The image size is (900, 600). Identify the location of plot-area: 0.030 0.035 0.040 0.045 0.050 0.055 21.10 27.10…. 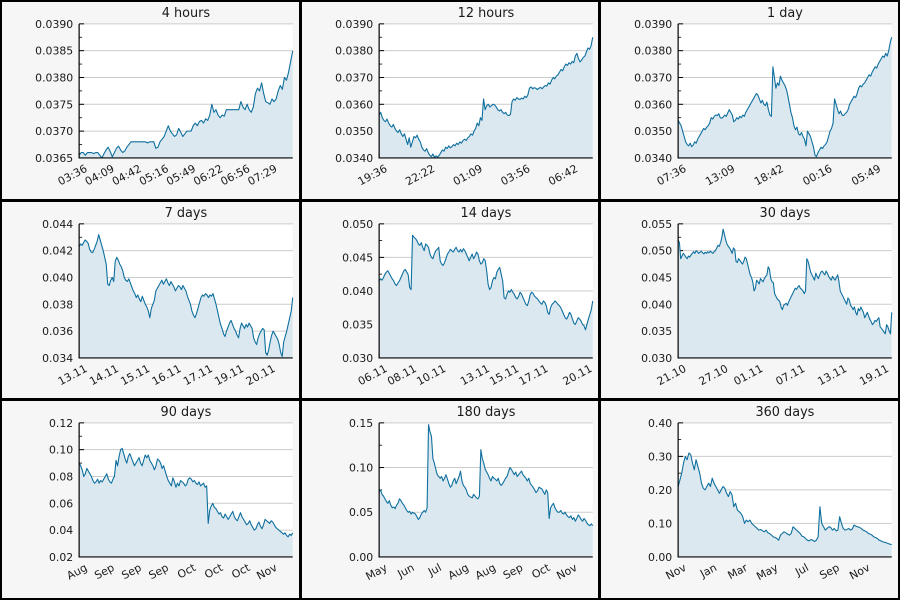
(767, 302).